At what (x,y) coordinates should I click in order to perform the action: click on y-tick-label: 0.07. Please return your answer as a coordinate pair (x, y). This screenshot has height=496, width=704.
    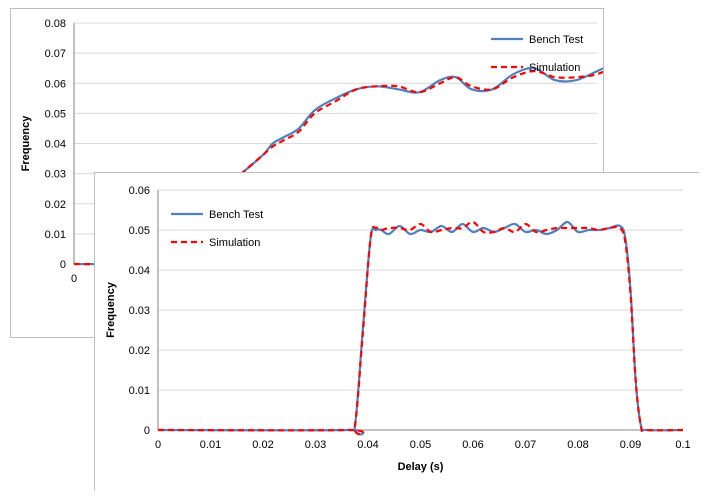
    Looking at the image, I should click on (55, 54).